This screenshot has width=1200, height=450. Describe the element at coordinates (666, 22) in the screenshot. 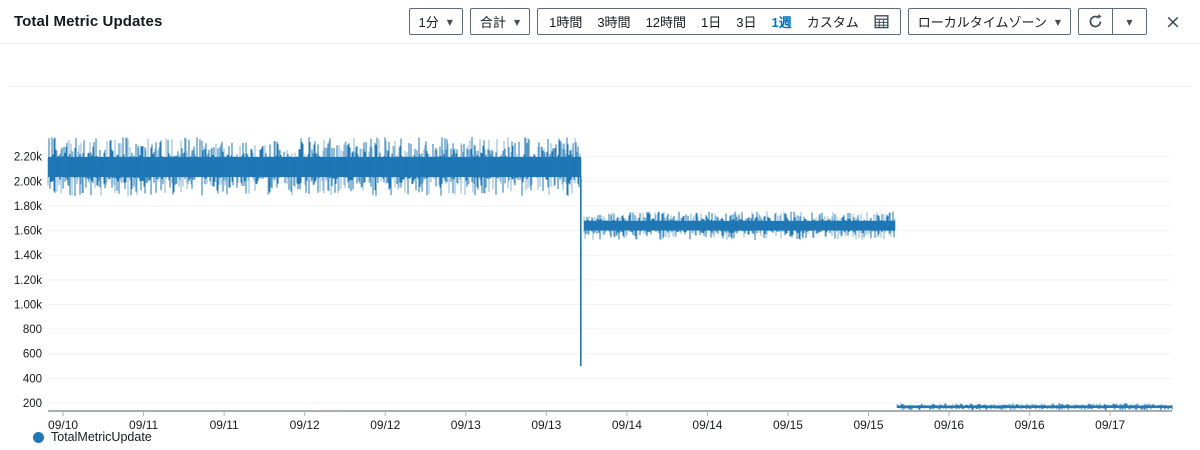

I see `time-range-option: 12時間` at that location.